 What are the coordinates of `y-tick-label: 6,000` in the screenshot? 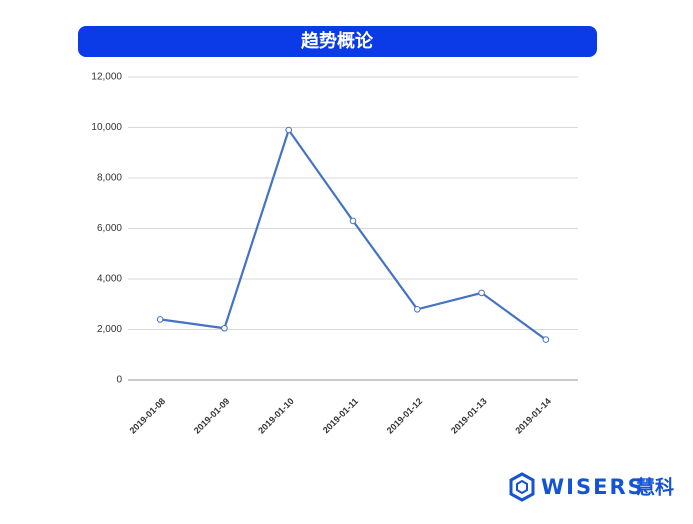 It's located at (109, 228).